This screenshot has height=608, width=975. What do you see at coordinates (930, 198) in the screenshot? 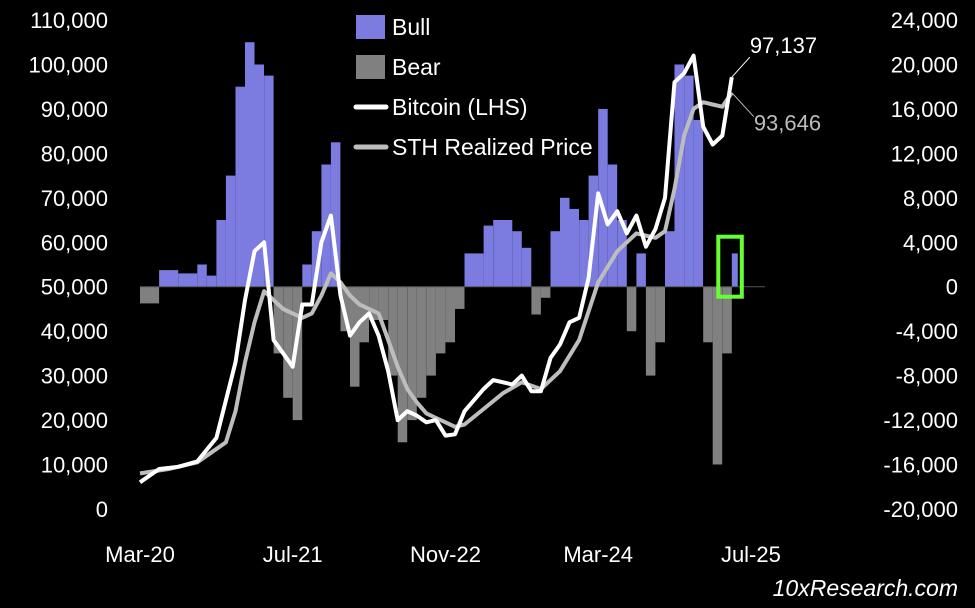
I see `right-tick-label: 8,000` at bounding box center [930, 198].